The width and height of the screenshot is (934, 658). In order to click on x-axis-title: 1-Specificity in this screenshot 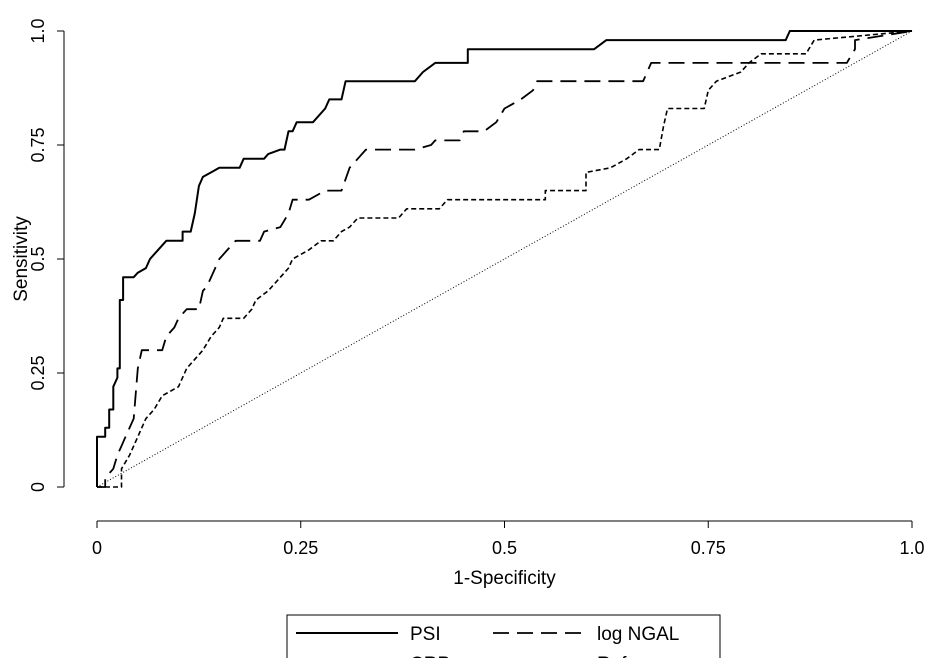, I will do `click(504, 578)`.